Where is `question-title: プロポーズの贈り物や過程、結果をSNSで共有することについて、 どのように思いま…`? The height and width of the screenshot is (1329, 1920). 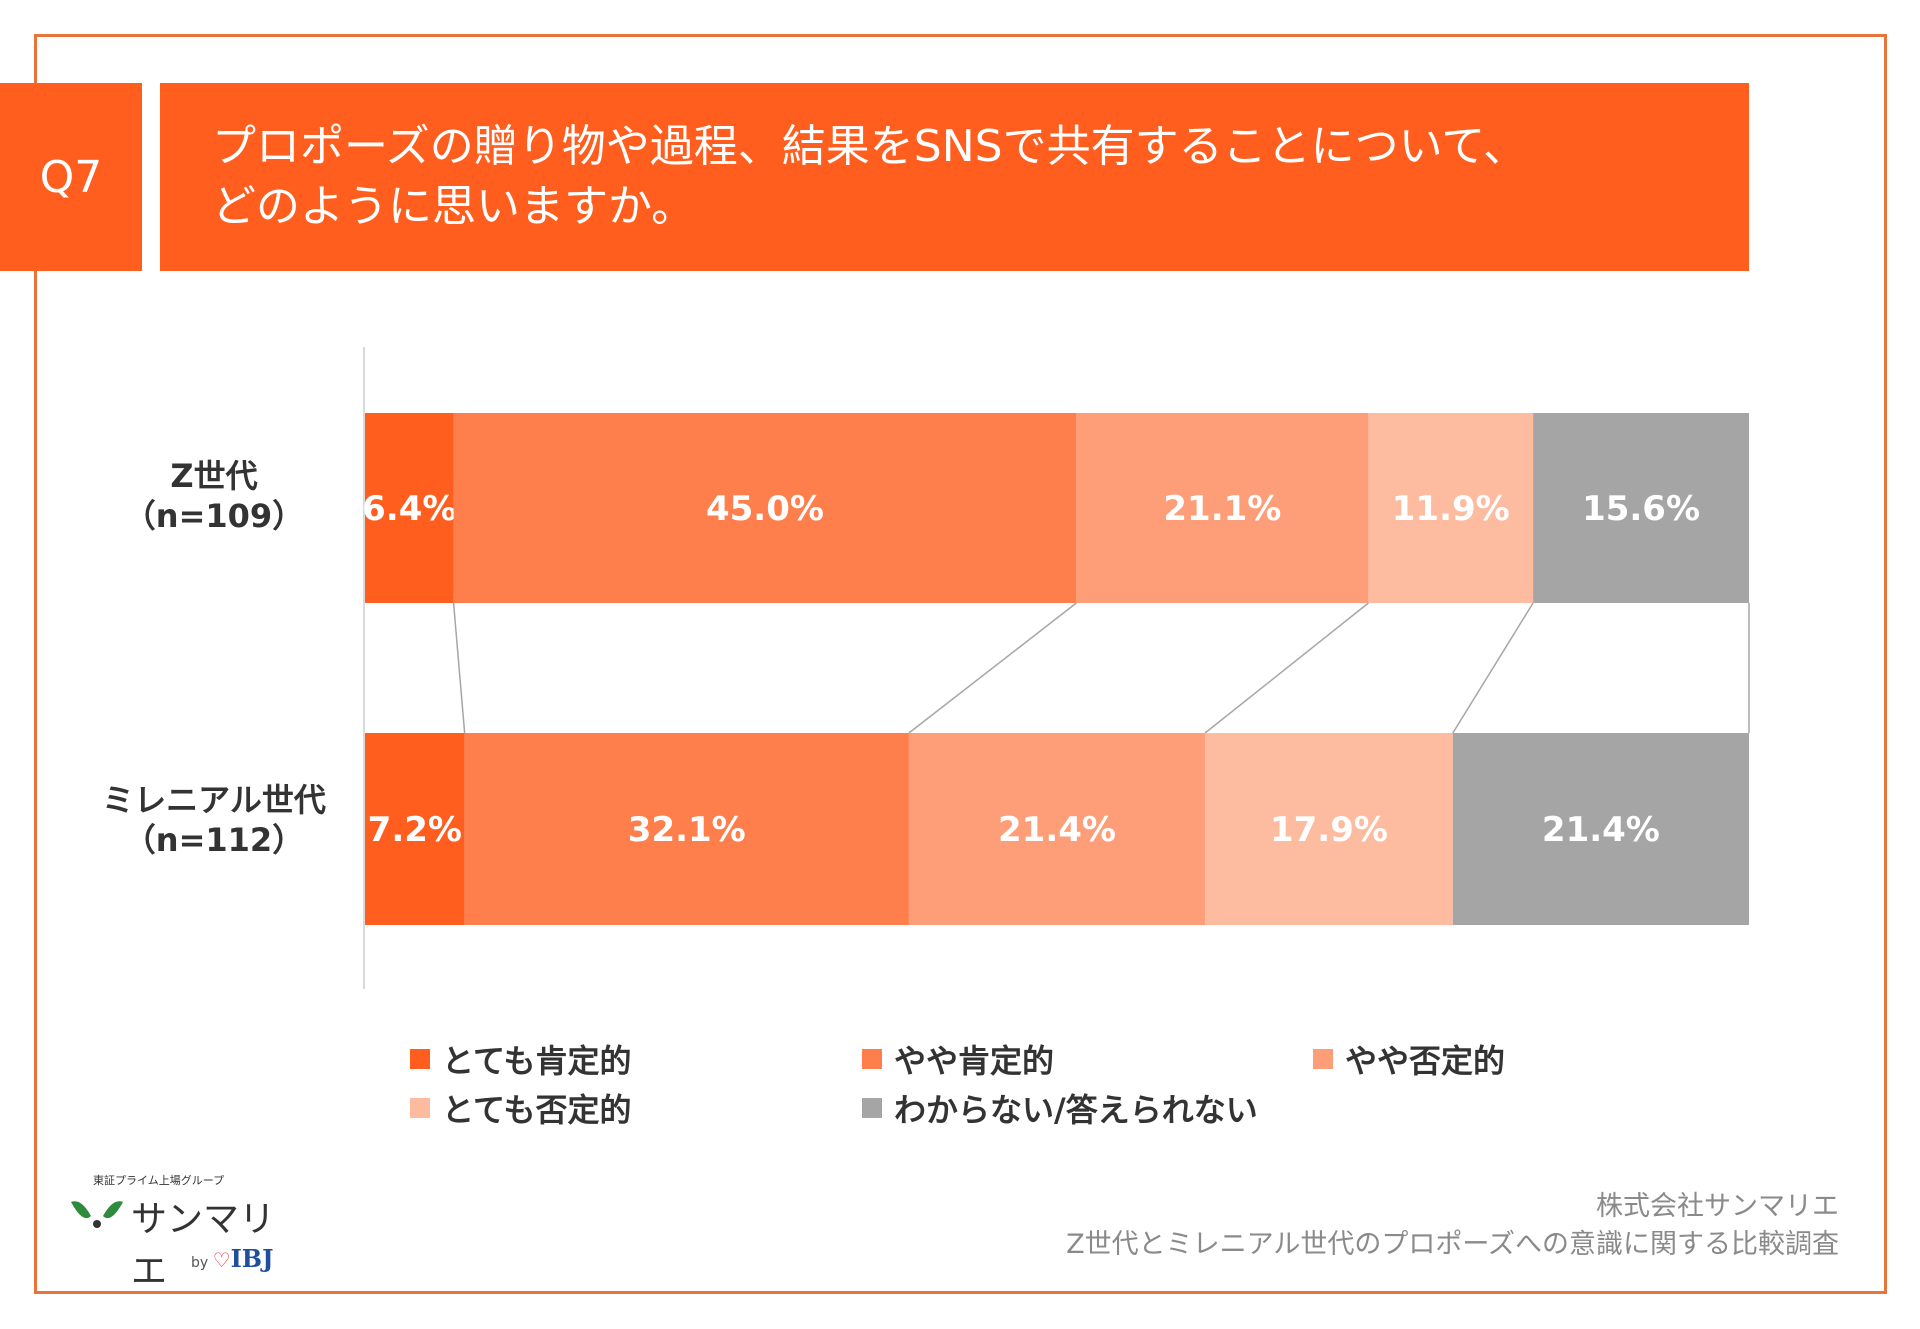 question-title: プロポーズの贈り物や過程、結果をSNSで共有することについて、 どのように思いま… is located at coordinates (954, 177).